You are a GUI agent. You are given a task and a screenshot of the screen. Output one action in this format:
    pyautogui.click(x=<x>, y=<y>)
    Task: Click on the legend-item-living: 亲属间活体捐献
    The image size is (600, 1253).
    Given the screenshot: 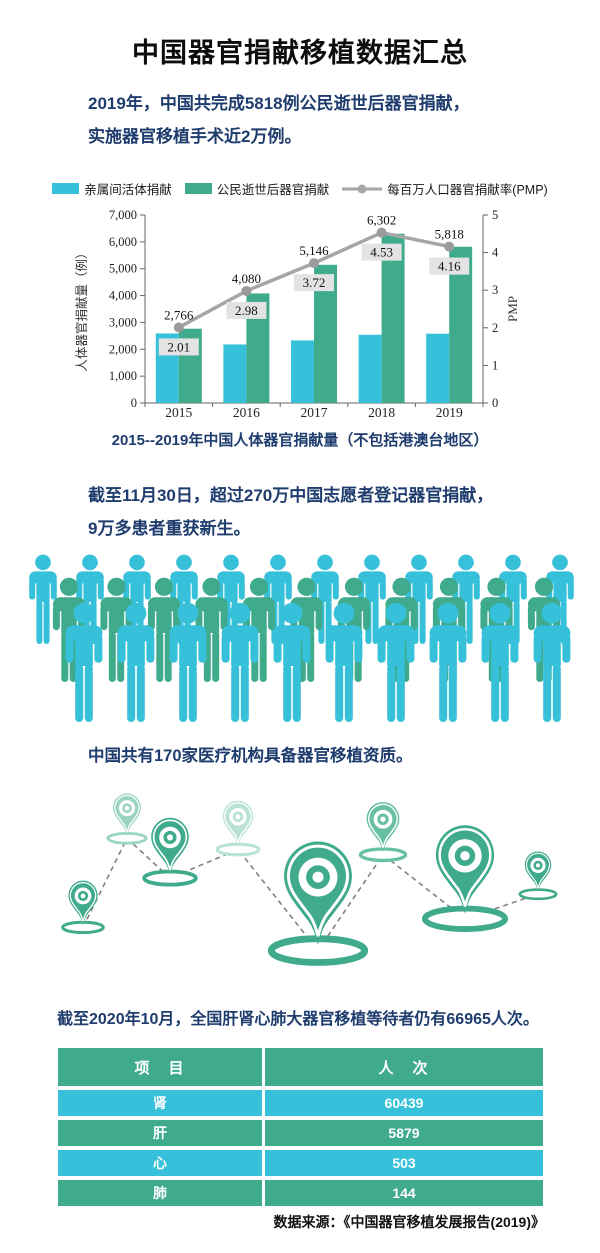 What is the action you would take?
    pyautogui.click(x=112, y=188)
    